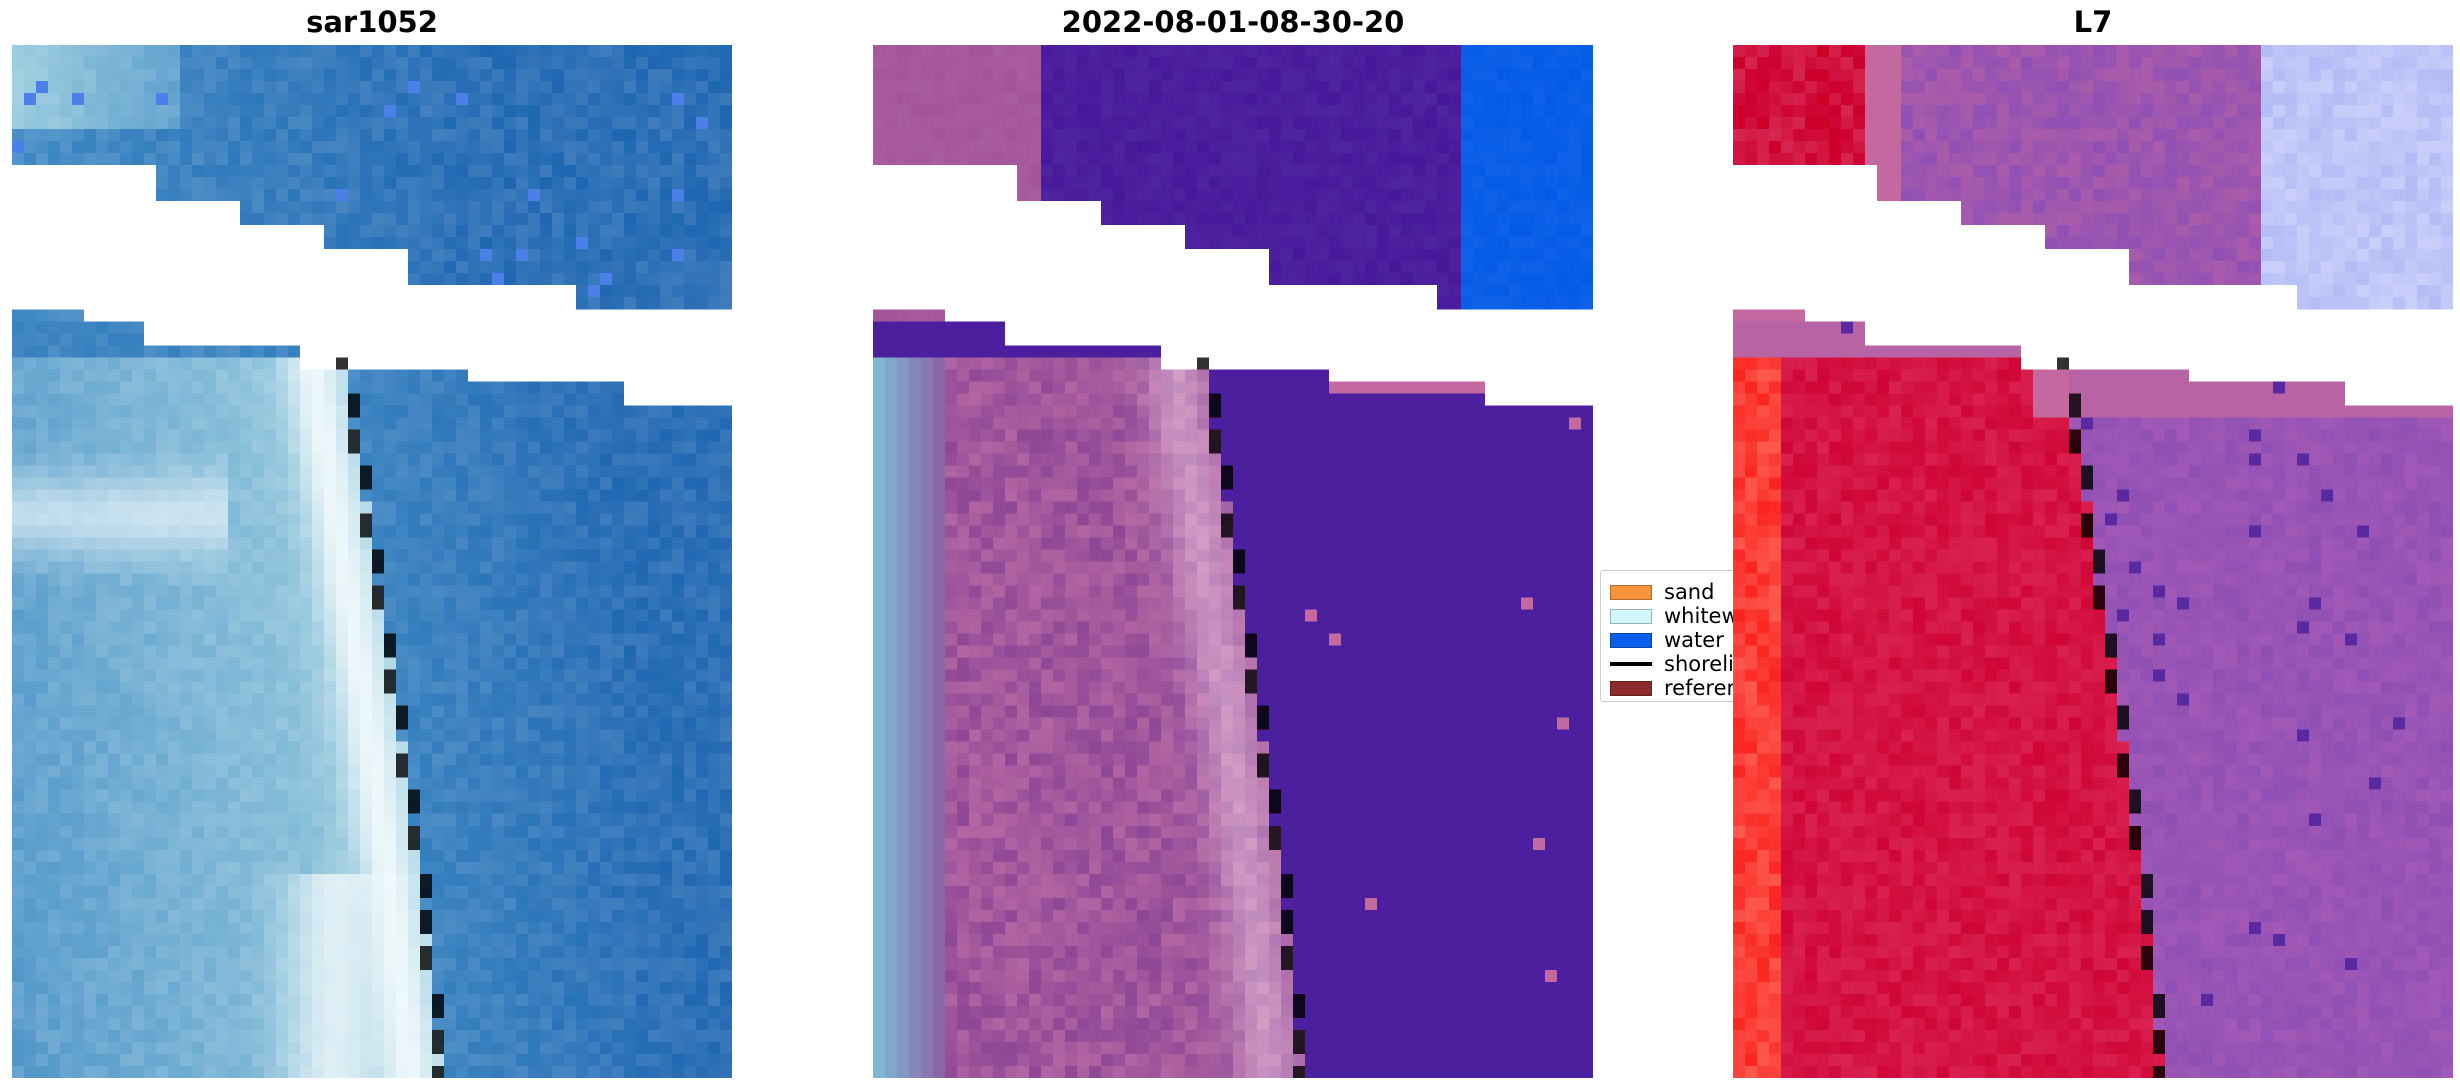 The width and height of the screenshot is (2460, 1084). Describe the element at coordinates (1631, 616) in the screenshot. I see `legend-swatch-whitewater` at that location.